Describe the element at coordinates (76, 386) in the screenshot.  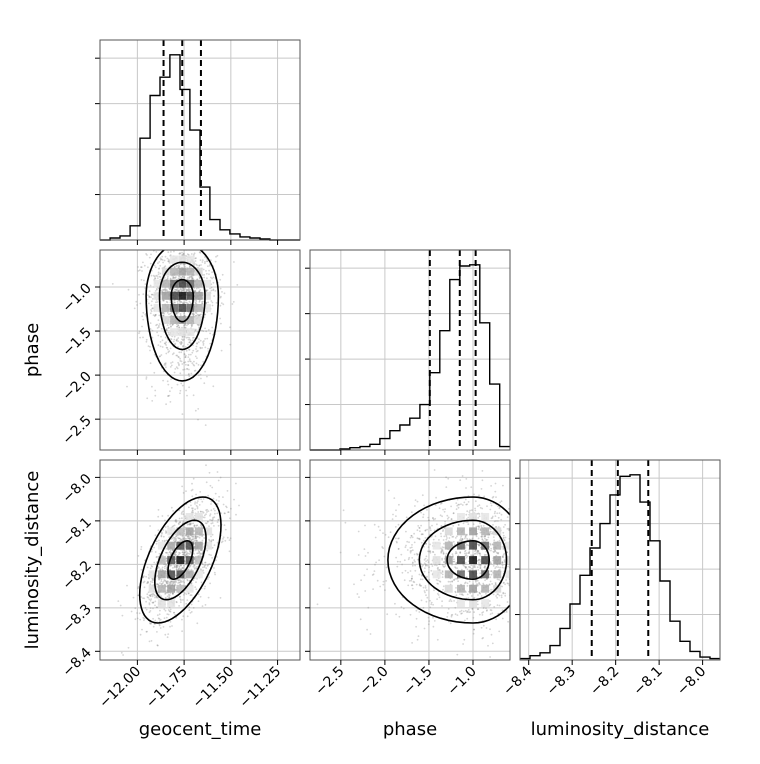
I see `y-tick-label-phase: −2.0` at that location.